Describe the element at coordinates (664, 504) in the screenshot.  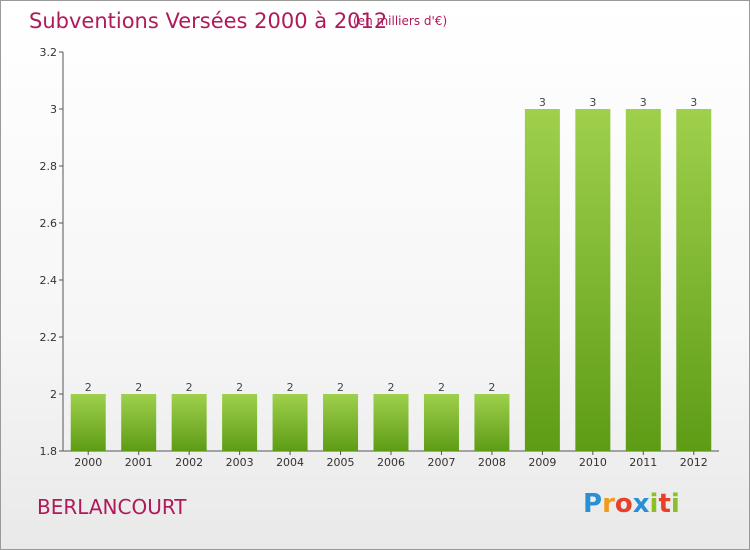
I see `logo-letter: t` at that location.